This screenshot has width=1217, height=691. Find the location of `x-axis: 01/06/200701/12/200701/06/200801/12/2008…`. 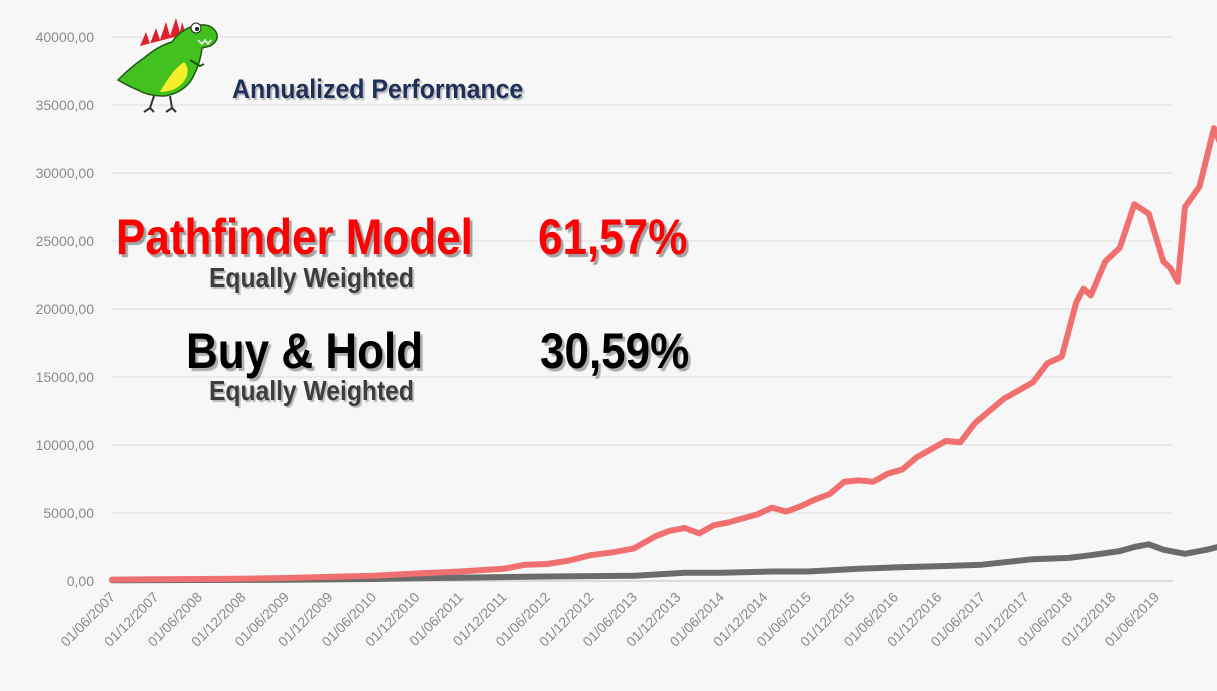

x-axis: 01/06/200701/12/200701/06/200801/12/2008… is located at coordinates (609, 619).